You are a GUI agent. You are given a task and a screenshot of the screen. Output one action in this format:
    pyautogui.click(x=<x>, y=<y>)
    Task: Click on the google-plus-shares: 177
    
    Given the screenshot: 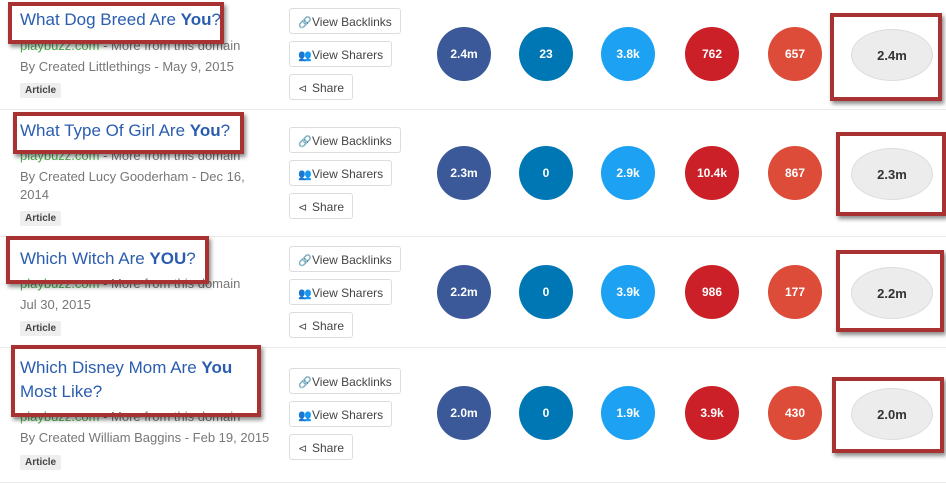 What is the action you would take?
    pyautogui.click(x=795, y=292)
    